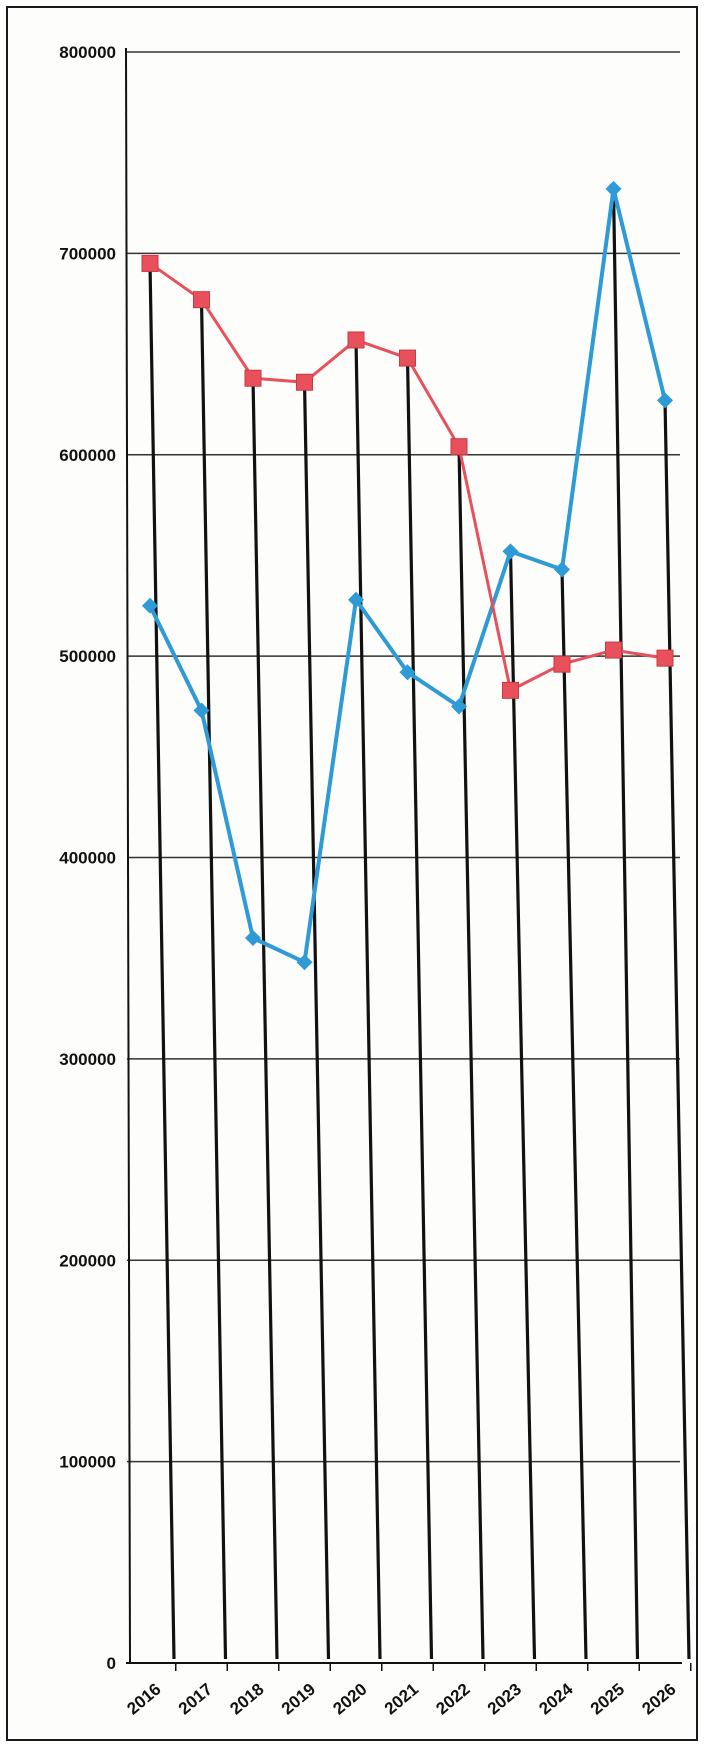 This screenshot has width=707, height=1747. I want to click on y-tick-label: 400000, so click(87, 858).